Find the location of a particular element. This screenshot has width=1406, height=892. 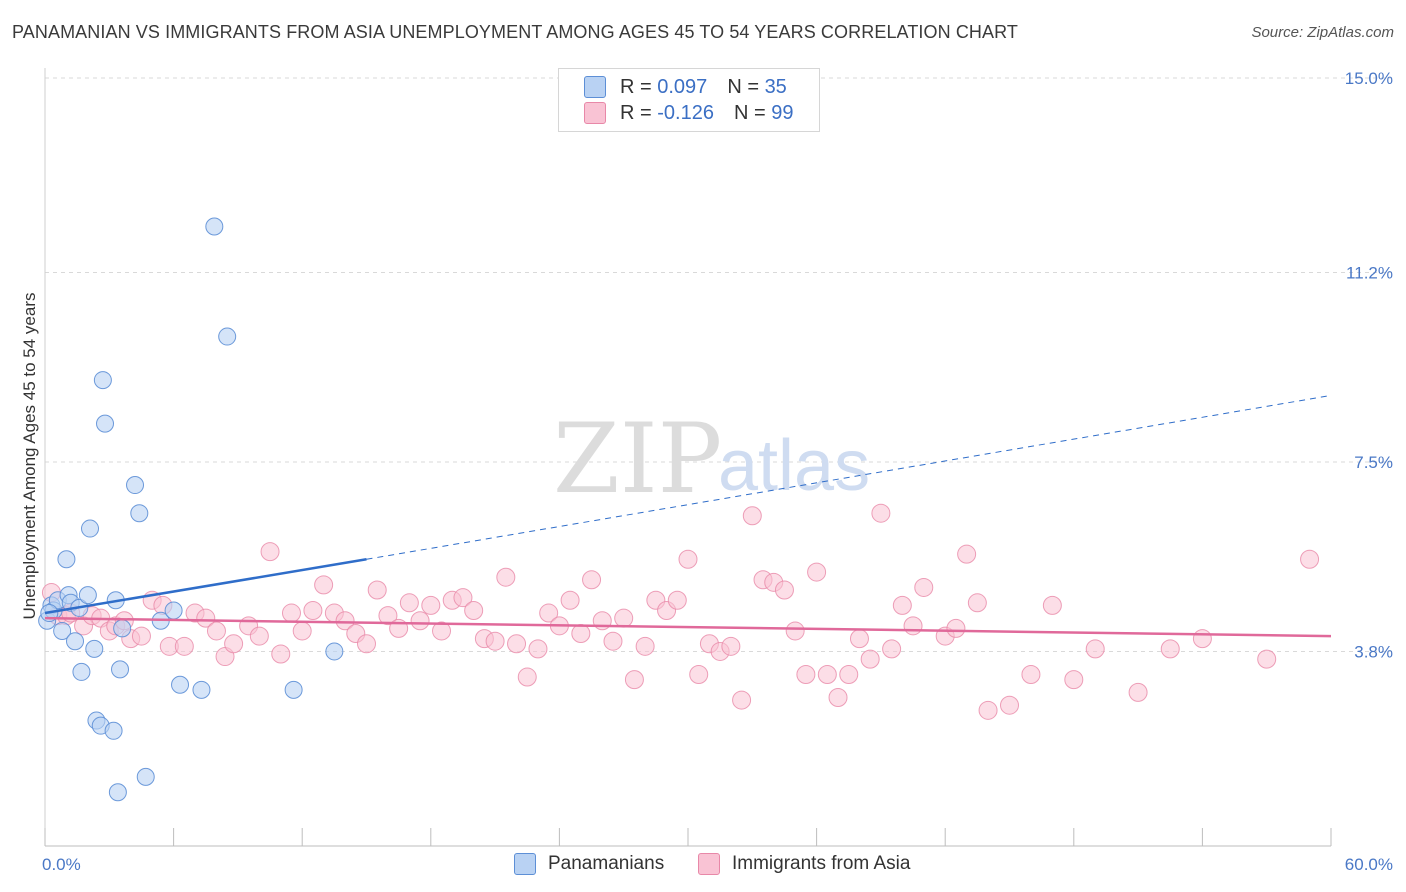

n-value: 35 is located at coordinates (775, 86).